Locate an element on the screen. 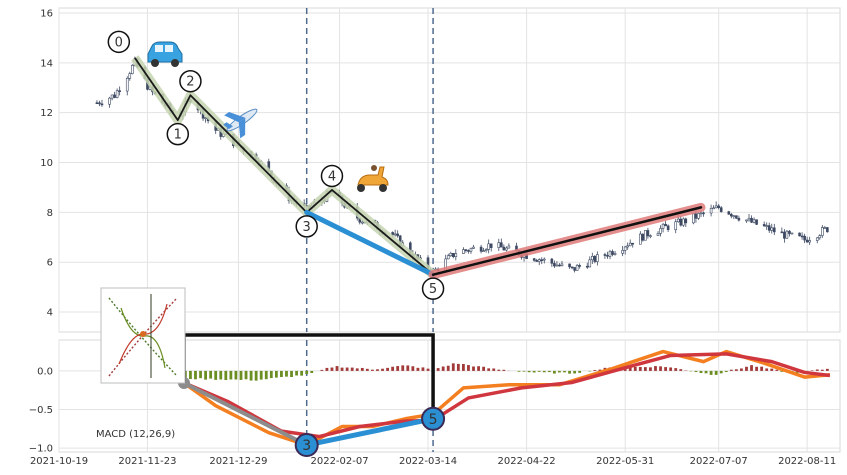  price-y-tick-label: 10 is located at coordinates (46, 163).